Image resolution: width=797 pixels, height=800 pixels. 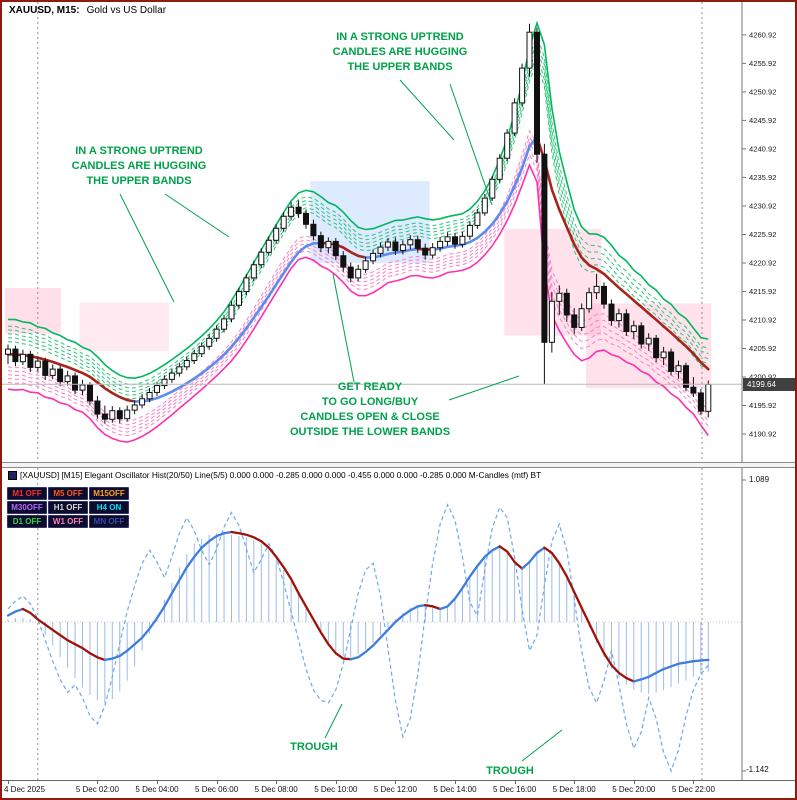 I want to click on price-axis-label: 4215.92, so click(x=762, y=291).